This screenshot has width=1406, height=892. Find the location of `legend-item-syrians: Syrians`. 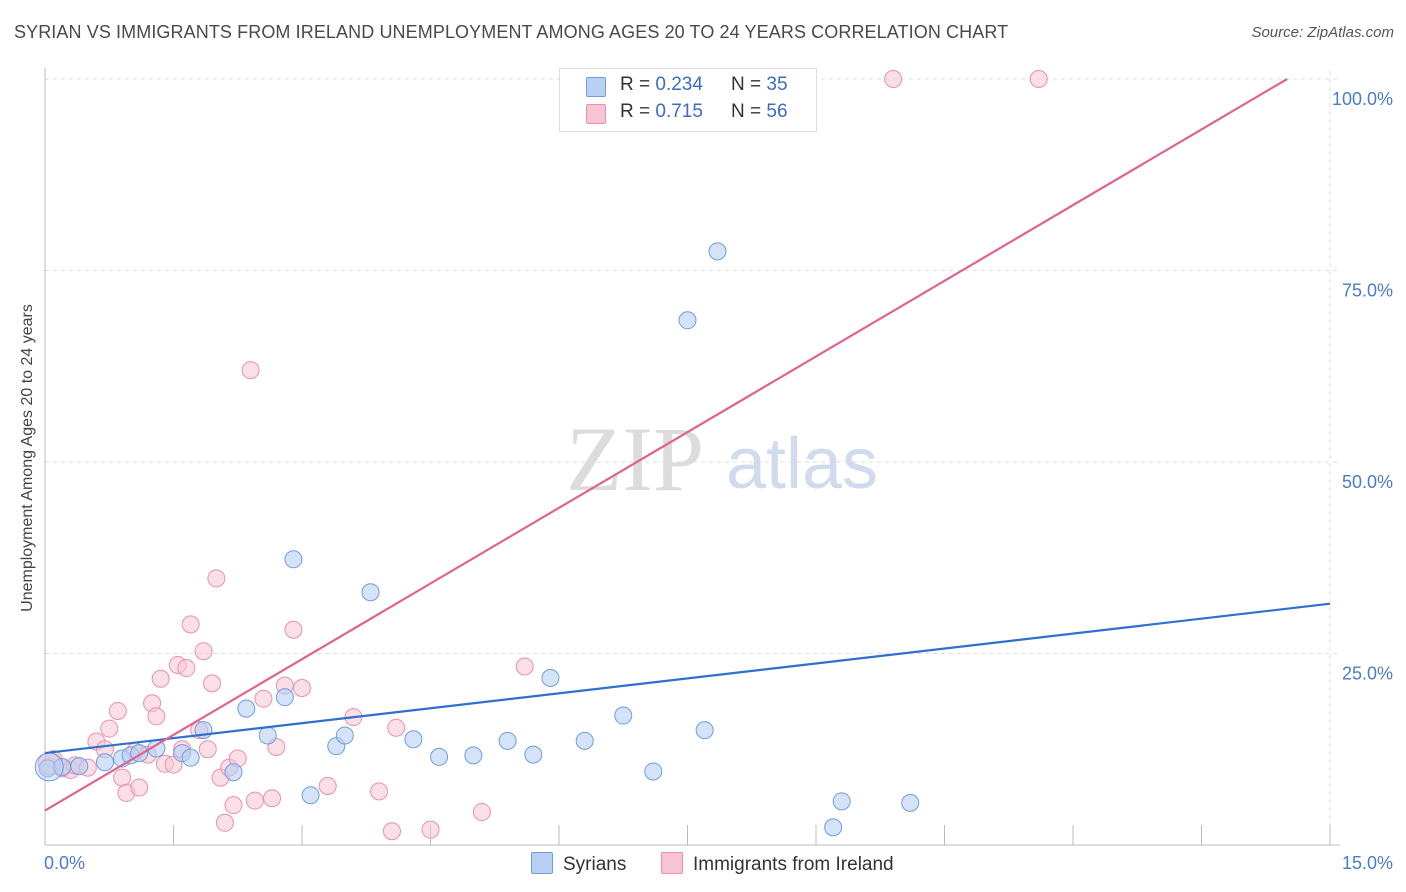

legend-item-syrians: Syrians is located at coordinates (578, 864).